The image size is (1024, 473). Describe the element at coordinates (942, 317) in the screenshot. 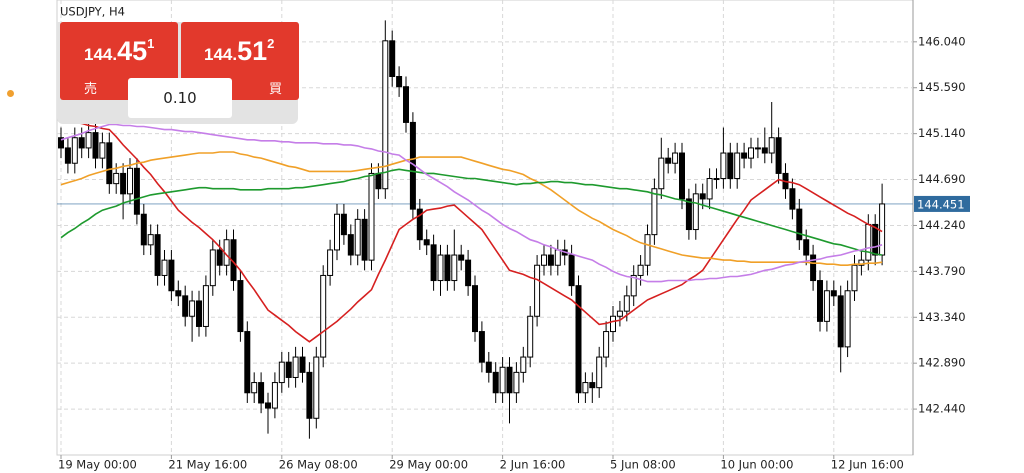

I see `y-tick-label: 143.340` at that location.